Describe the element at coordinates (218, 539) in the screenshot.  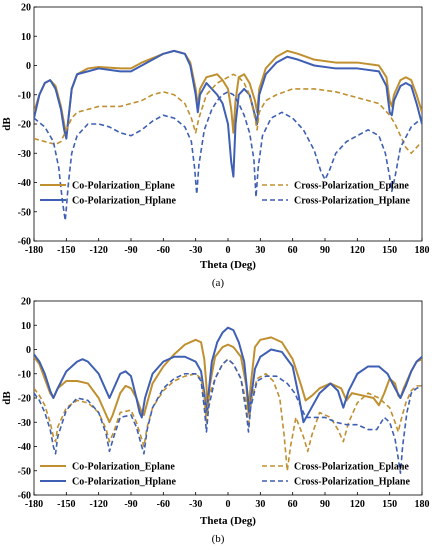
I see `panel-caption: (b)` at that location.